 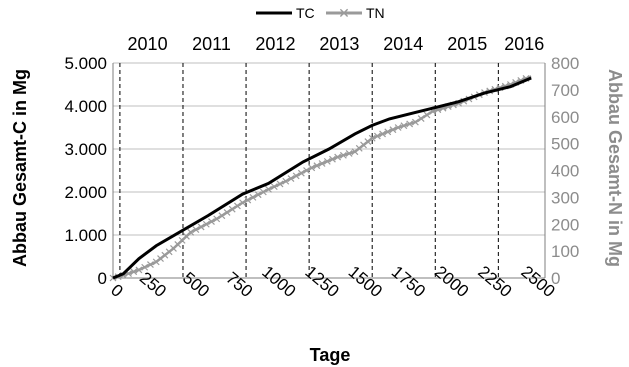 What do you see at coordinates (85, 192) in the screenshot?
I see `y-left-tick-2: 2.000` at bounding box center [85, 192].